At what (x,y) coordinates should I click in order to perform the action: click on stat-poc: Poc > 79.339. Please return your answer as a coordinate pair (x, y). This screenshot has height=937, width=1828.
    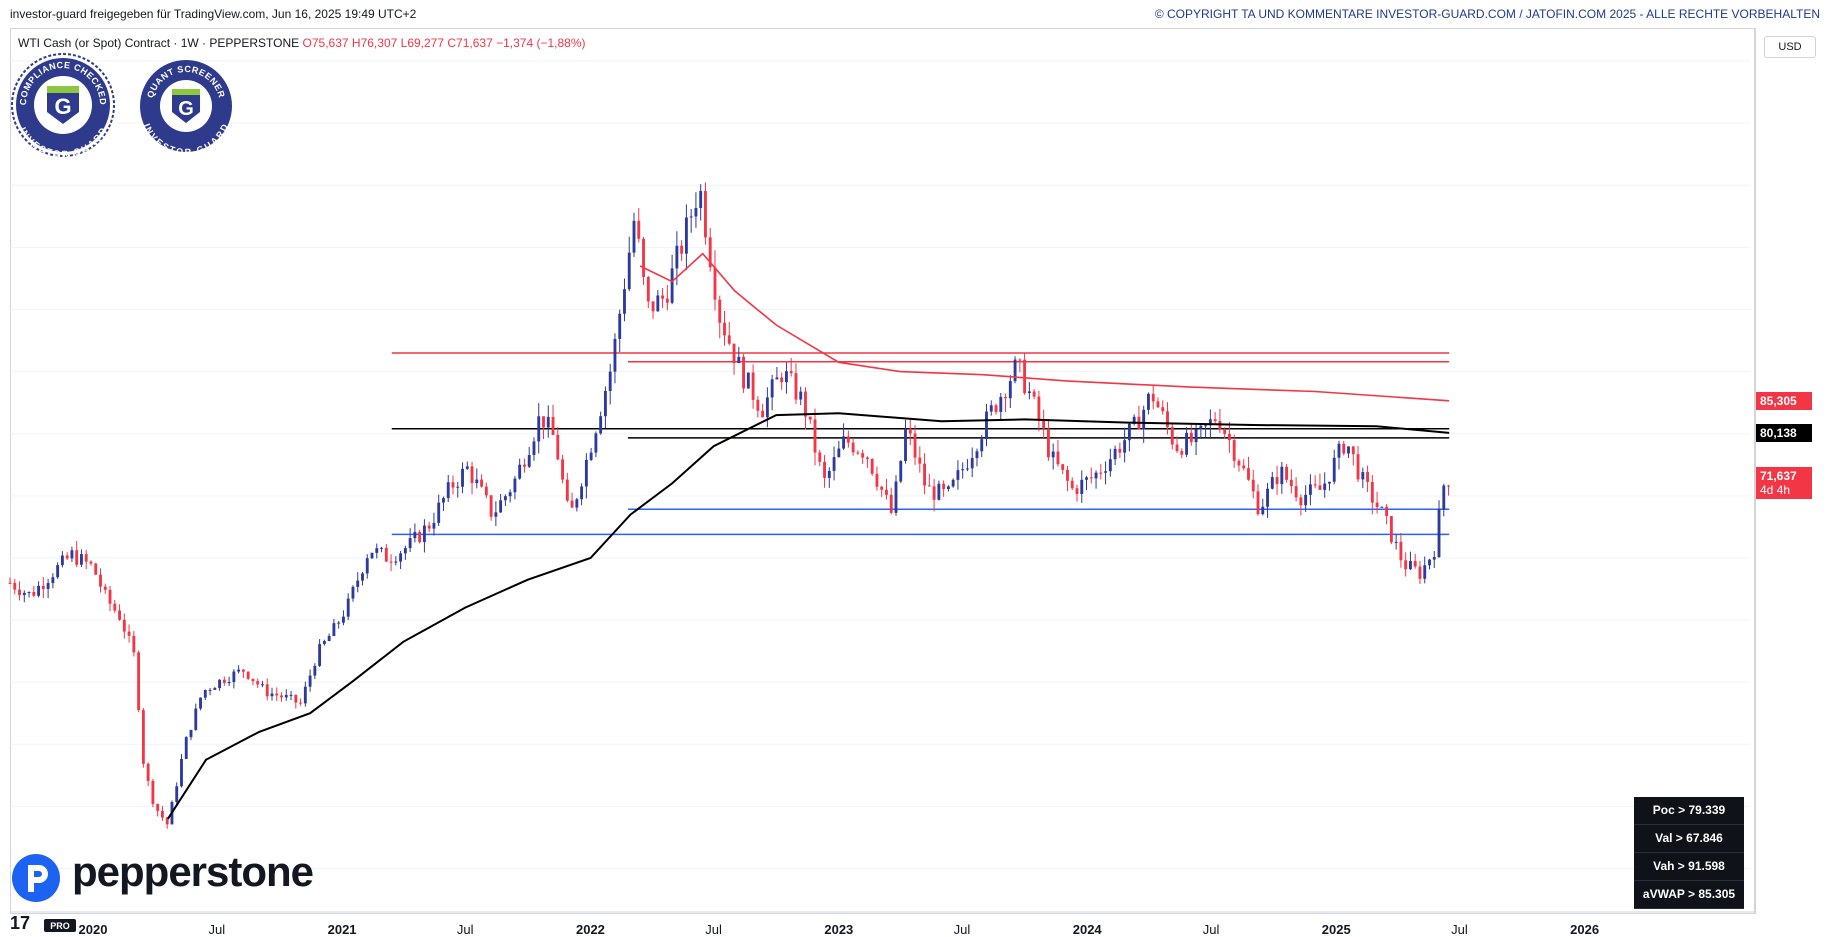
    Looking at the image, I should click on (1689, 811).